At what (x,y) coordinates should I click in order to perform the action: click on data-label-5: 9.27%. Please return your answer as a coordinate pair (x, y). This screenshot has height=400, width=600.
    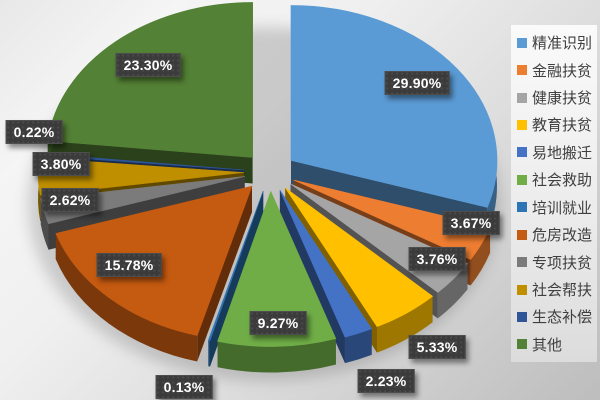
    Looking at the image, I should click on (278, 323).